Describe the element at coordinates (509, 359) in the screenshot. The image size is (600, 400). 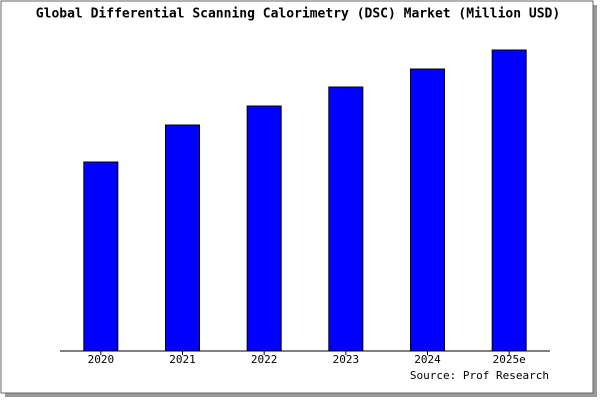
I see `x-tick-label: 2025e` at that location.